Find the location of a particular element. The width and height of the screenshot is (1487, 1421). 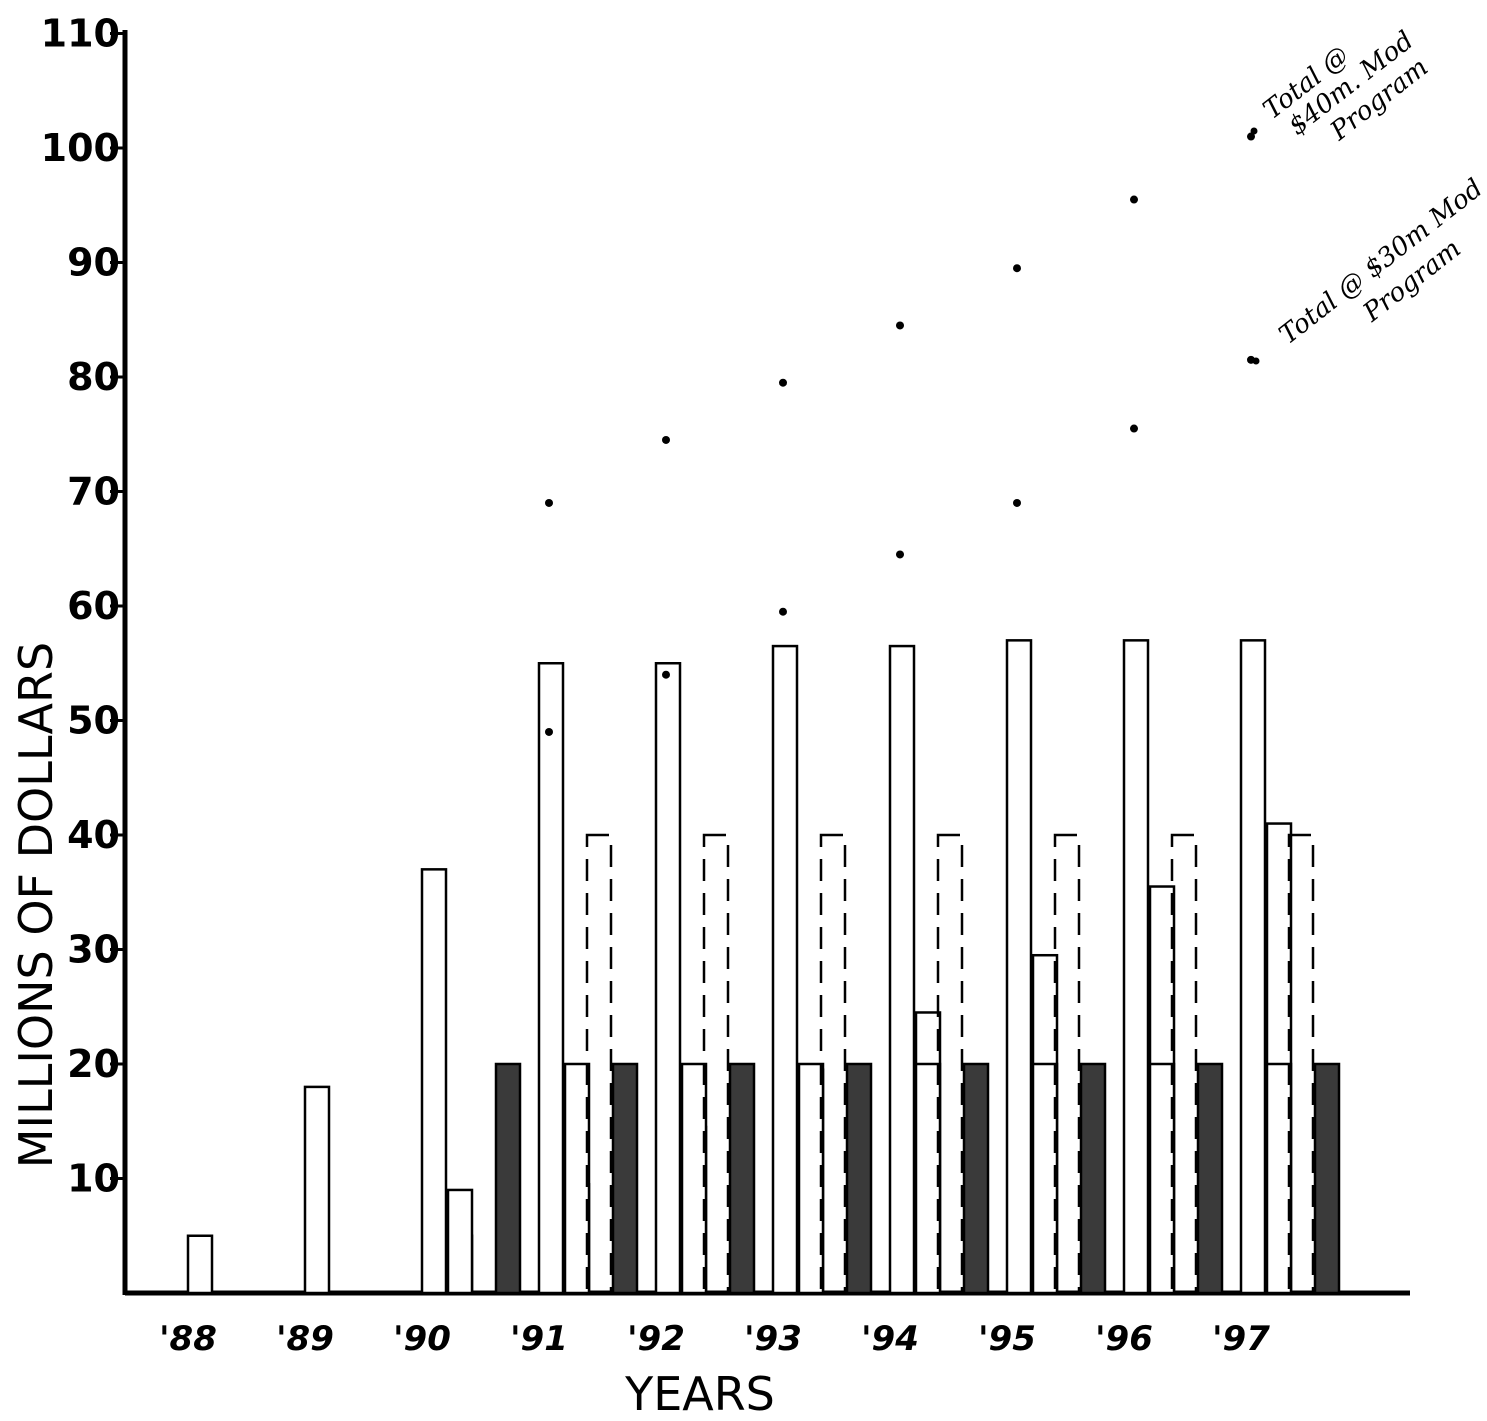

y-tick-label: 10 is located at coordinates (93, 1179).